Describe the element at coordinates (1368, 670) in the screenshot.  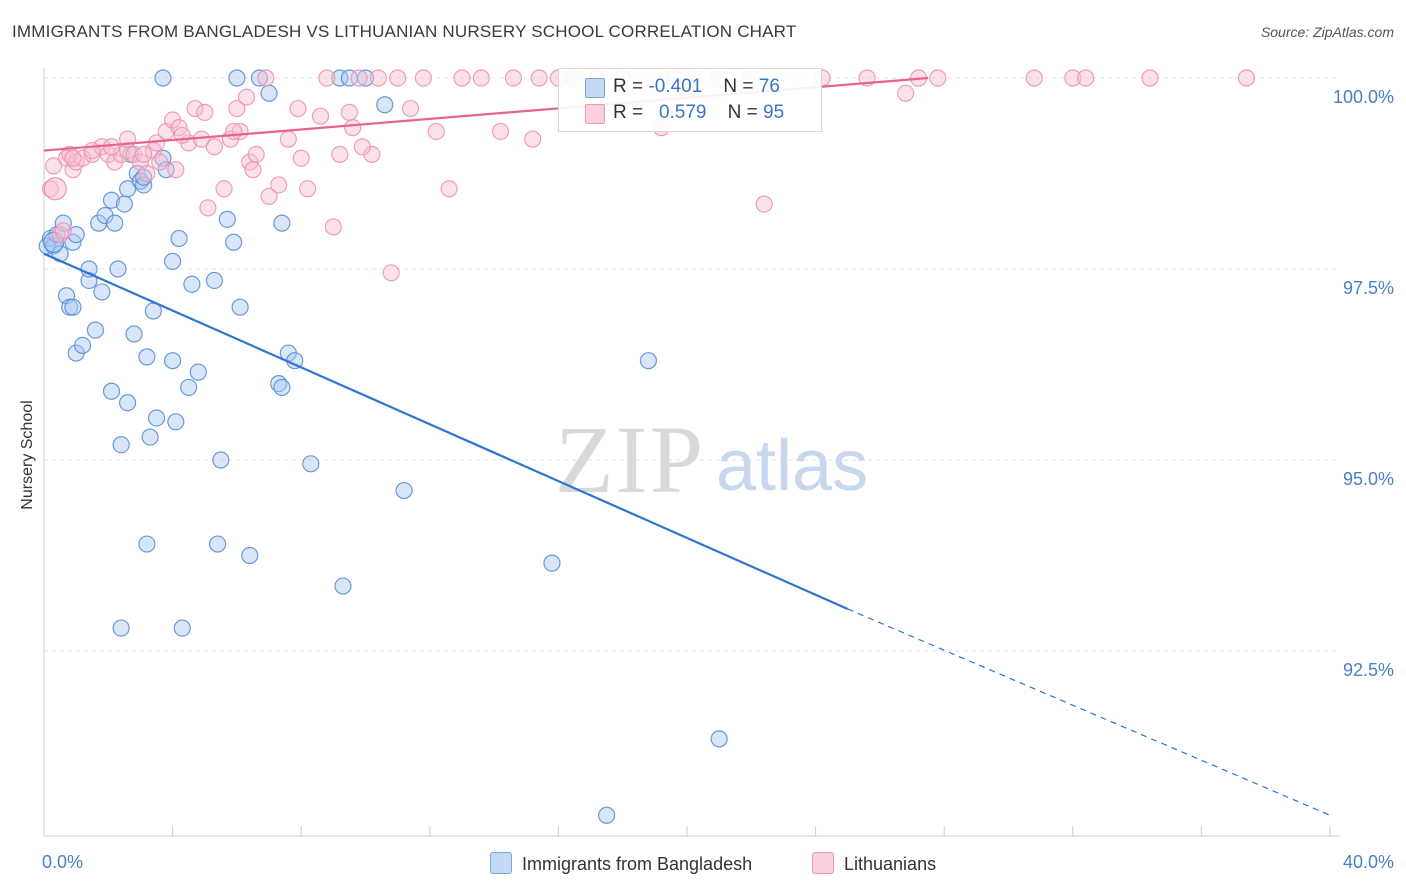
I see `y-tick-label-92-5: 92.5%` at that location.